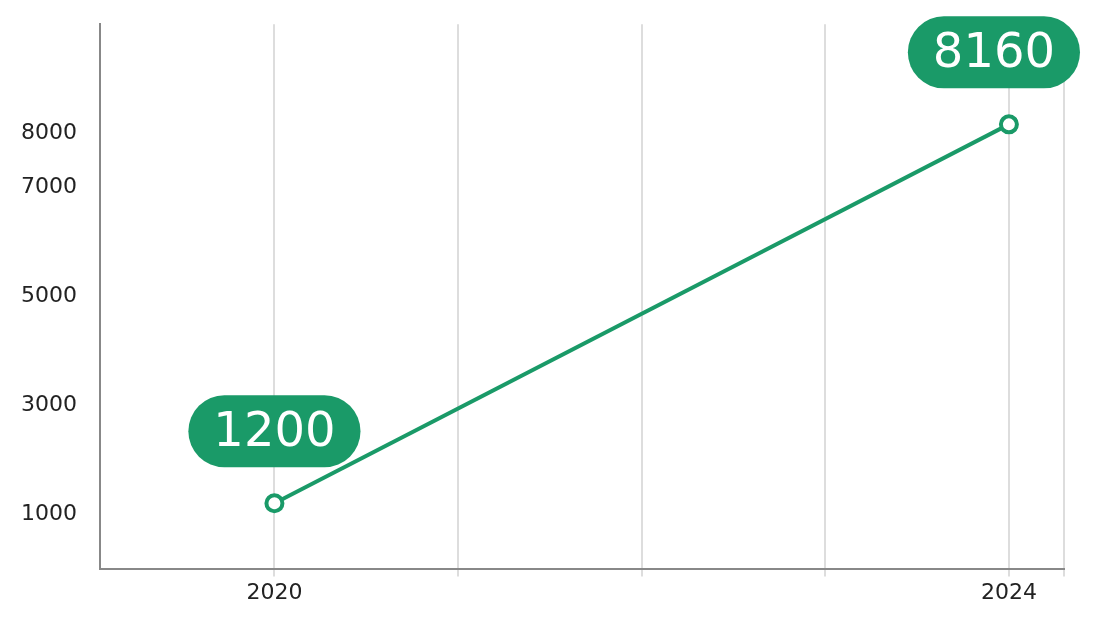 This screenshot has width=1094, height=624. What do you see at coordinates (274, 428) in the screenshot?
I see `data-label: 1200` at bounding box center [274, 428].